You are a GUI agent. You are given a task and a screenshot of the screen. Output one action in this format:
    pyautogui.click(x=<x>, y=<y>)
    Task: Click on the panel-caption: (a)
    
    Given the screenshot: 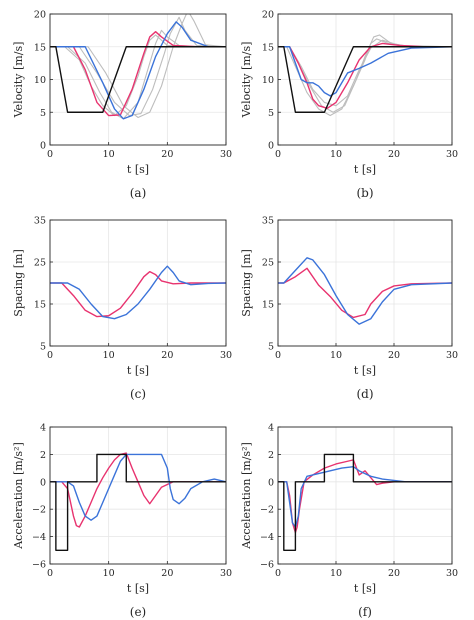 What is the action you would take?
    pyautogui.click(x=138, y=193)
    